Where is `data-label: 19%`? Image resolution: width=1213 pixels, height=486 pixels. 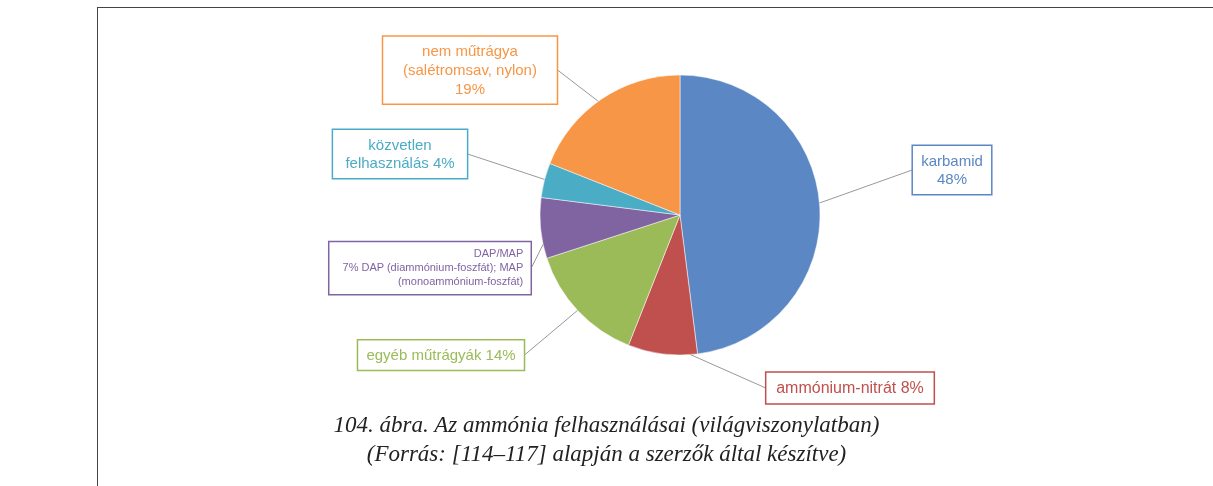 data-label: 19% is located at coordinates (470, 88).